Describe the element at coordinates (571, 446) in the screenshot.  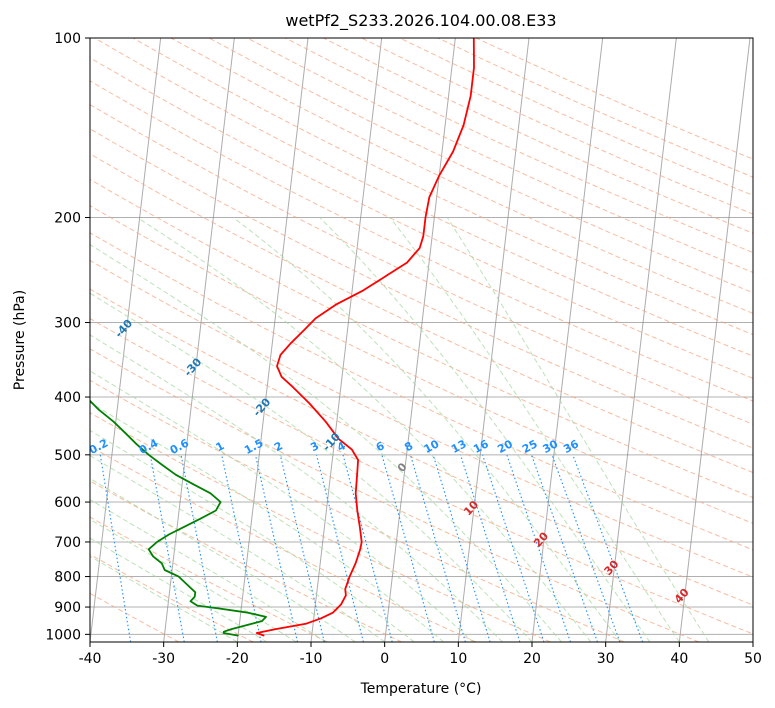
I see `mixing-ratio-label: 36` at that location.